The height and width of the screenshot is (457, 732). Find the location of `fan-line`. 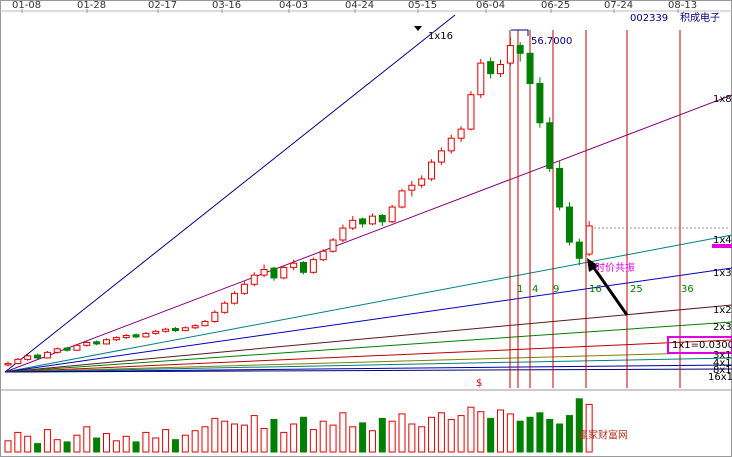

fan-line is located at coordinates (368, 362).